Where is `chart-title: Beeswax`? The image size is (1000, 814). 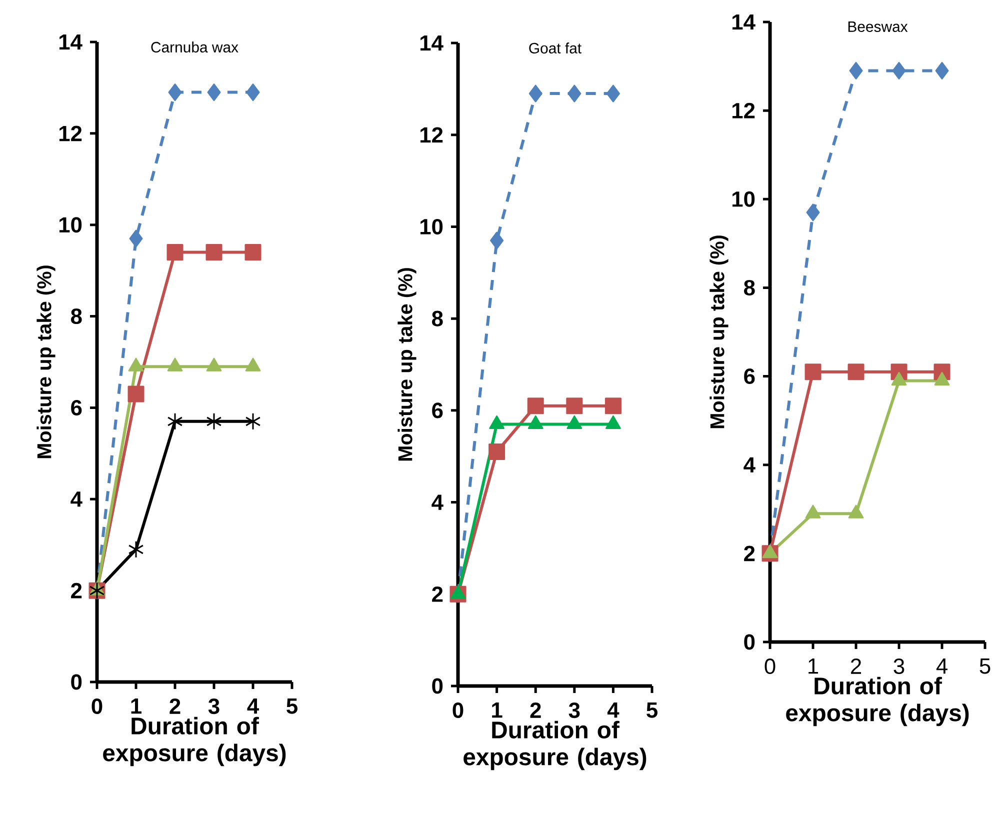
chart-title: Beeswax is located at coordinates (878, 27).